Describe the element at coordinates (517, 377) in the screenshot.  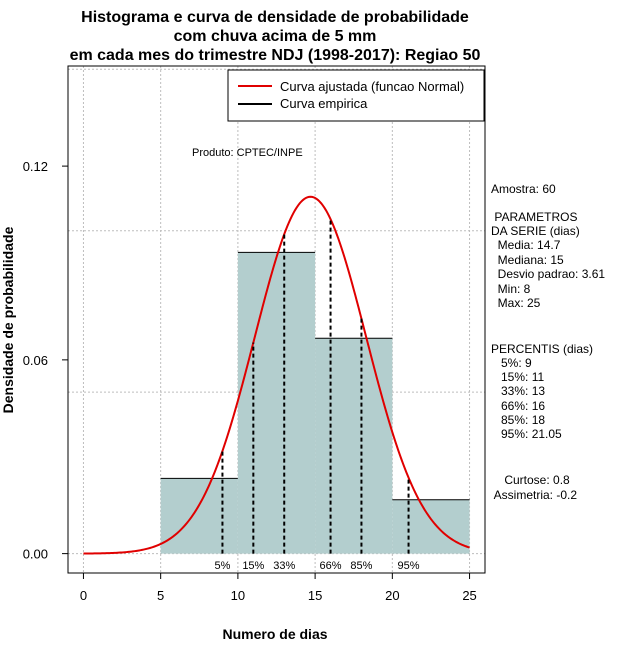
I see `stat-p15: 15%: 11` at that location.